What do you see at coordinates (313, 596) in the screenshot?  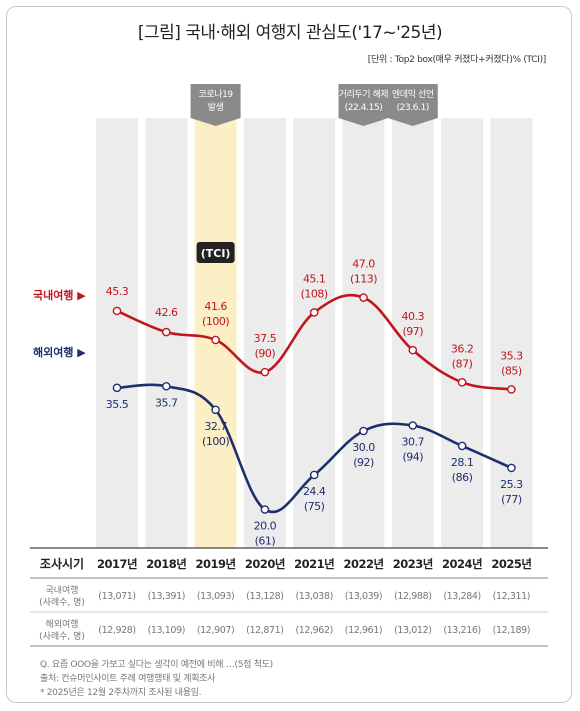 I see `domestic-sample-size: (13,038)` at bounding box center [313, 596].